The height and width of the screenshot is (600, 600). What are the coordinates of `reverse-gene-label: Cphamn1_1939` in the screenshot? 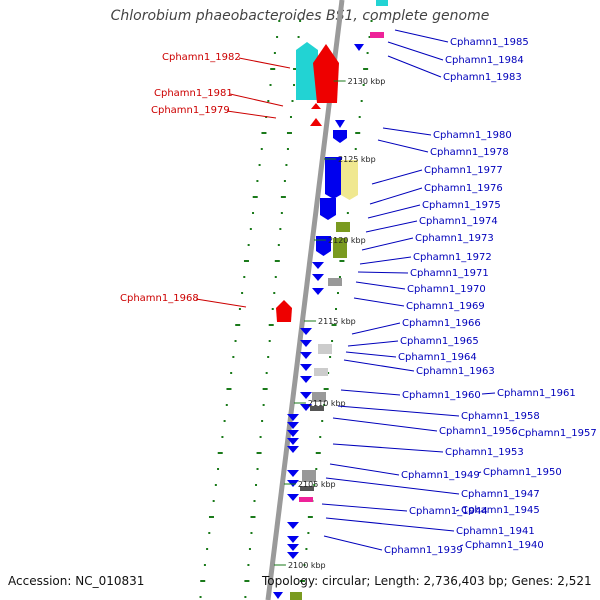 It's located at (423, 550).